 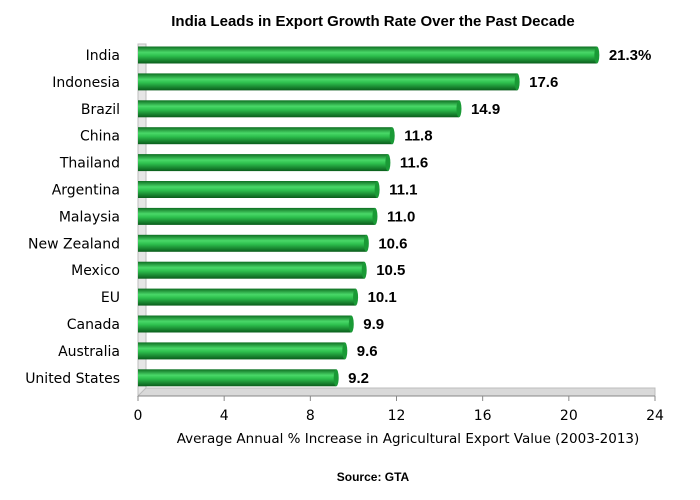 I want to click on category-label: China, so click(x=100, y=137).